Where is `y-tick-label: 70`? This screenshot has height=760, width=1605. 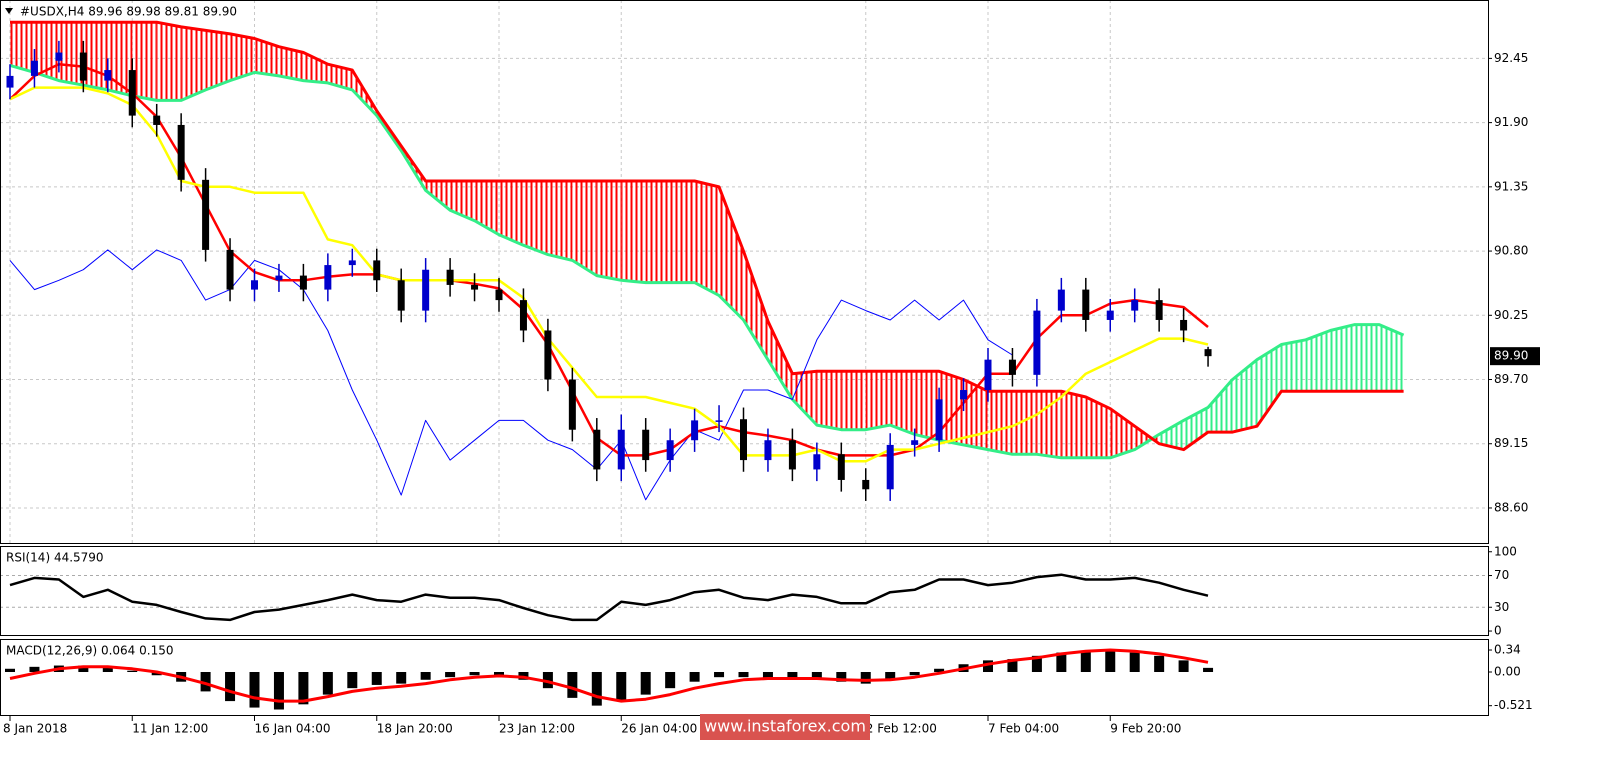
y-tick-label: 70 is located at coordinates (1501, 575).